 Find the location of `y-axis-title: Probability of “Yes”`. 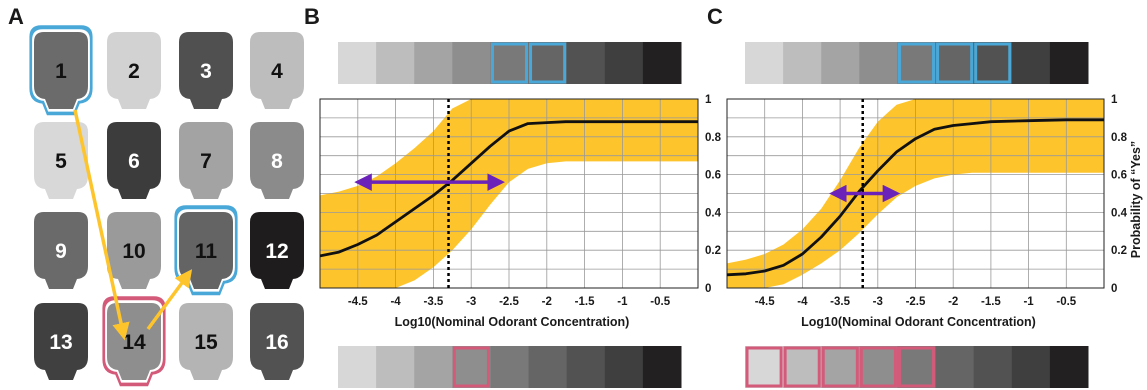

y-axis-title: Probability of “Yes” is located at coordinates (1136, 199).